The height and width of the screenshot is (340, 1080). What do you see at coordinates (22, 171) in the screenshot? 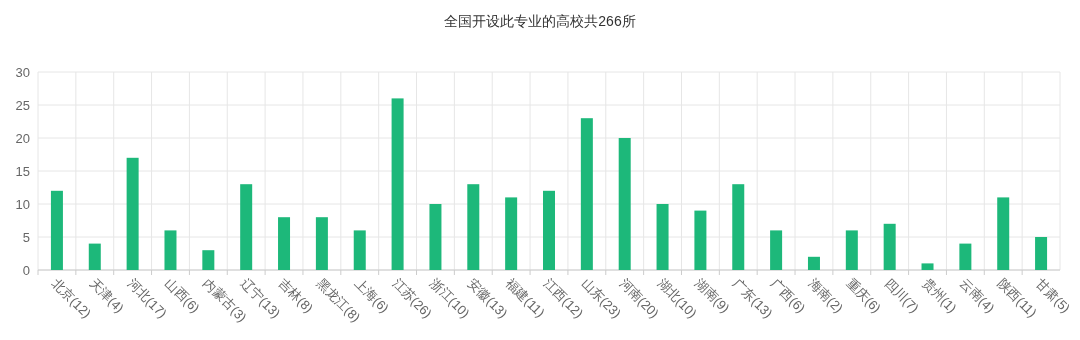
I see `y-tick-label: 15` at bounding box center [22, 171].